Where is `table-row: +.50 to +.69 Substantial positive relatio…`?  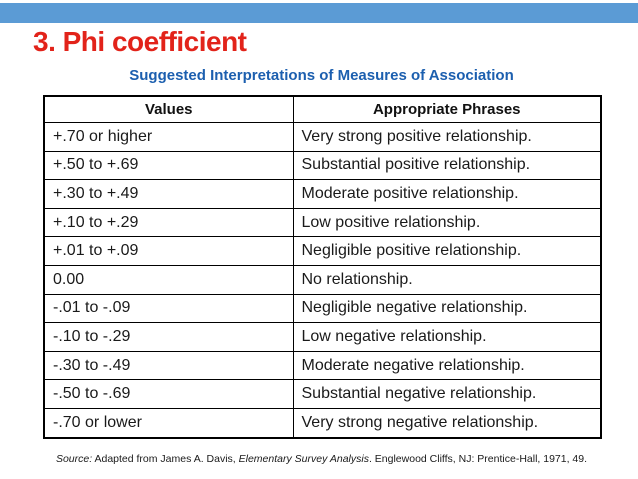 table-row: +.50 to +.69 Substantial positive relatio… is located at coordinates (322, 165).